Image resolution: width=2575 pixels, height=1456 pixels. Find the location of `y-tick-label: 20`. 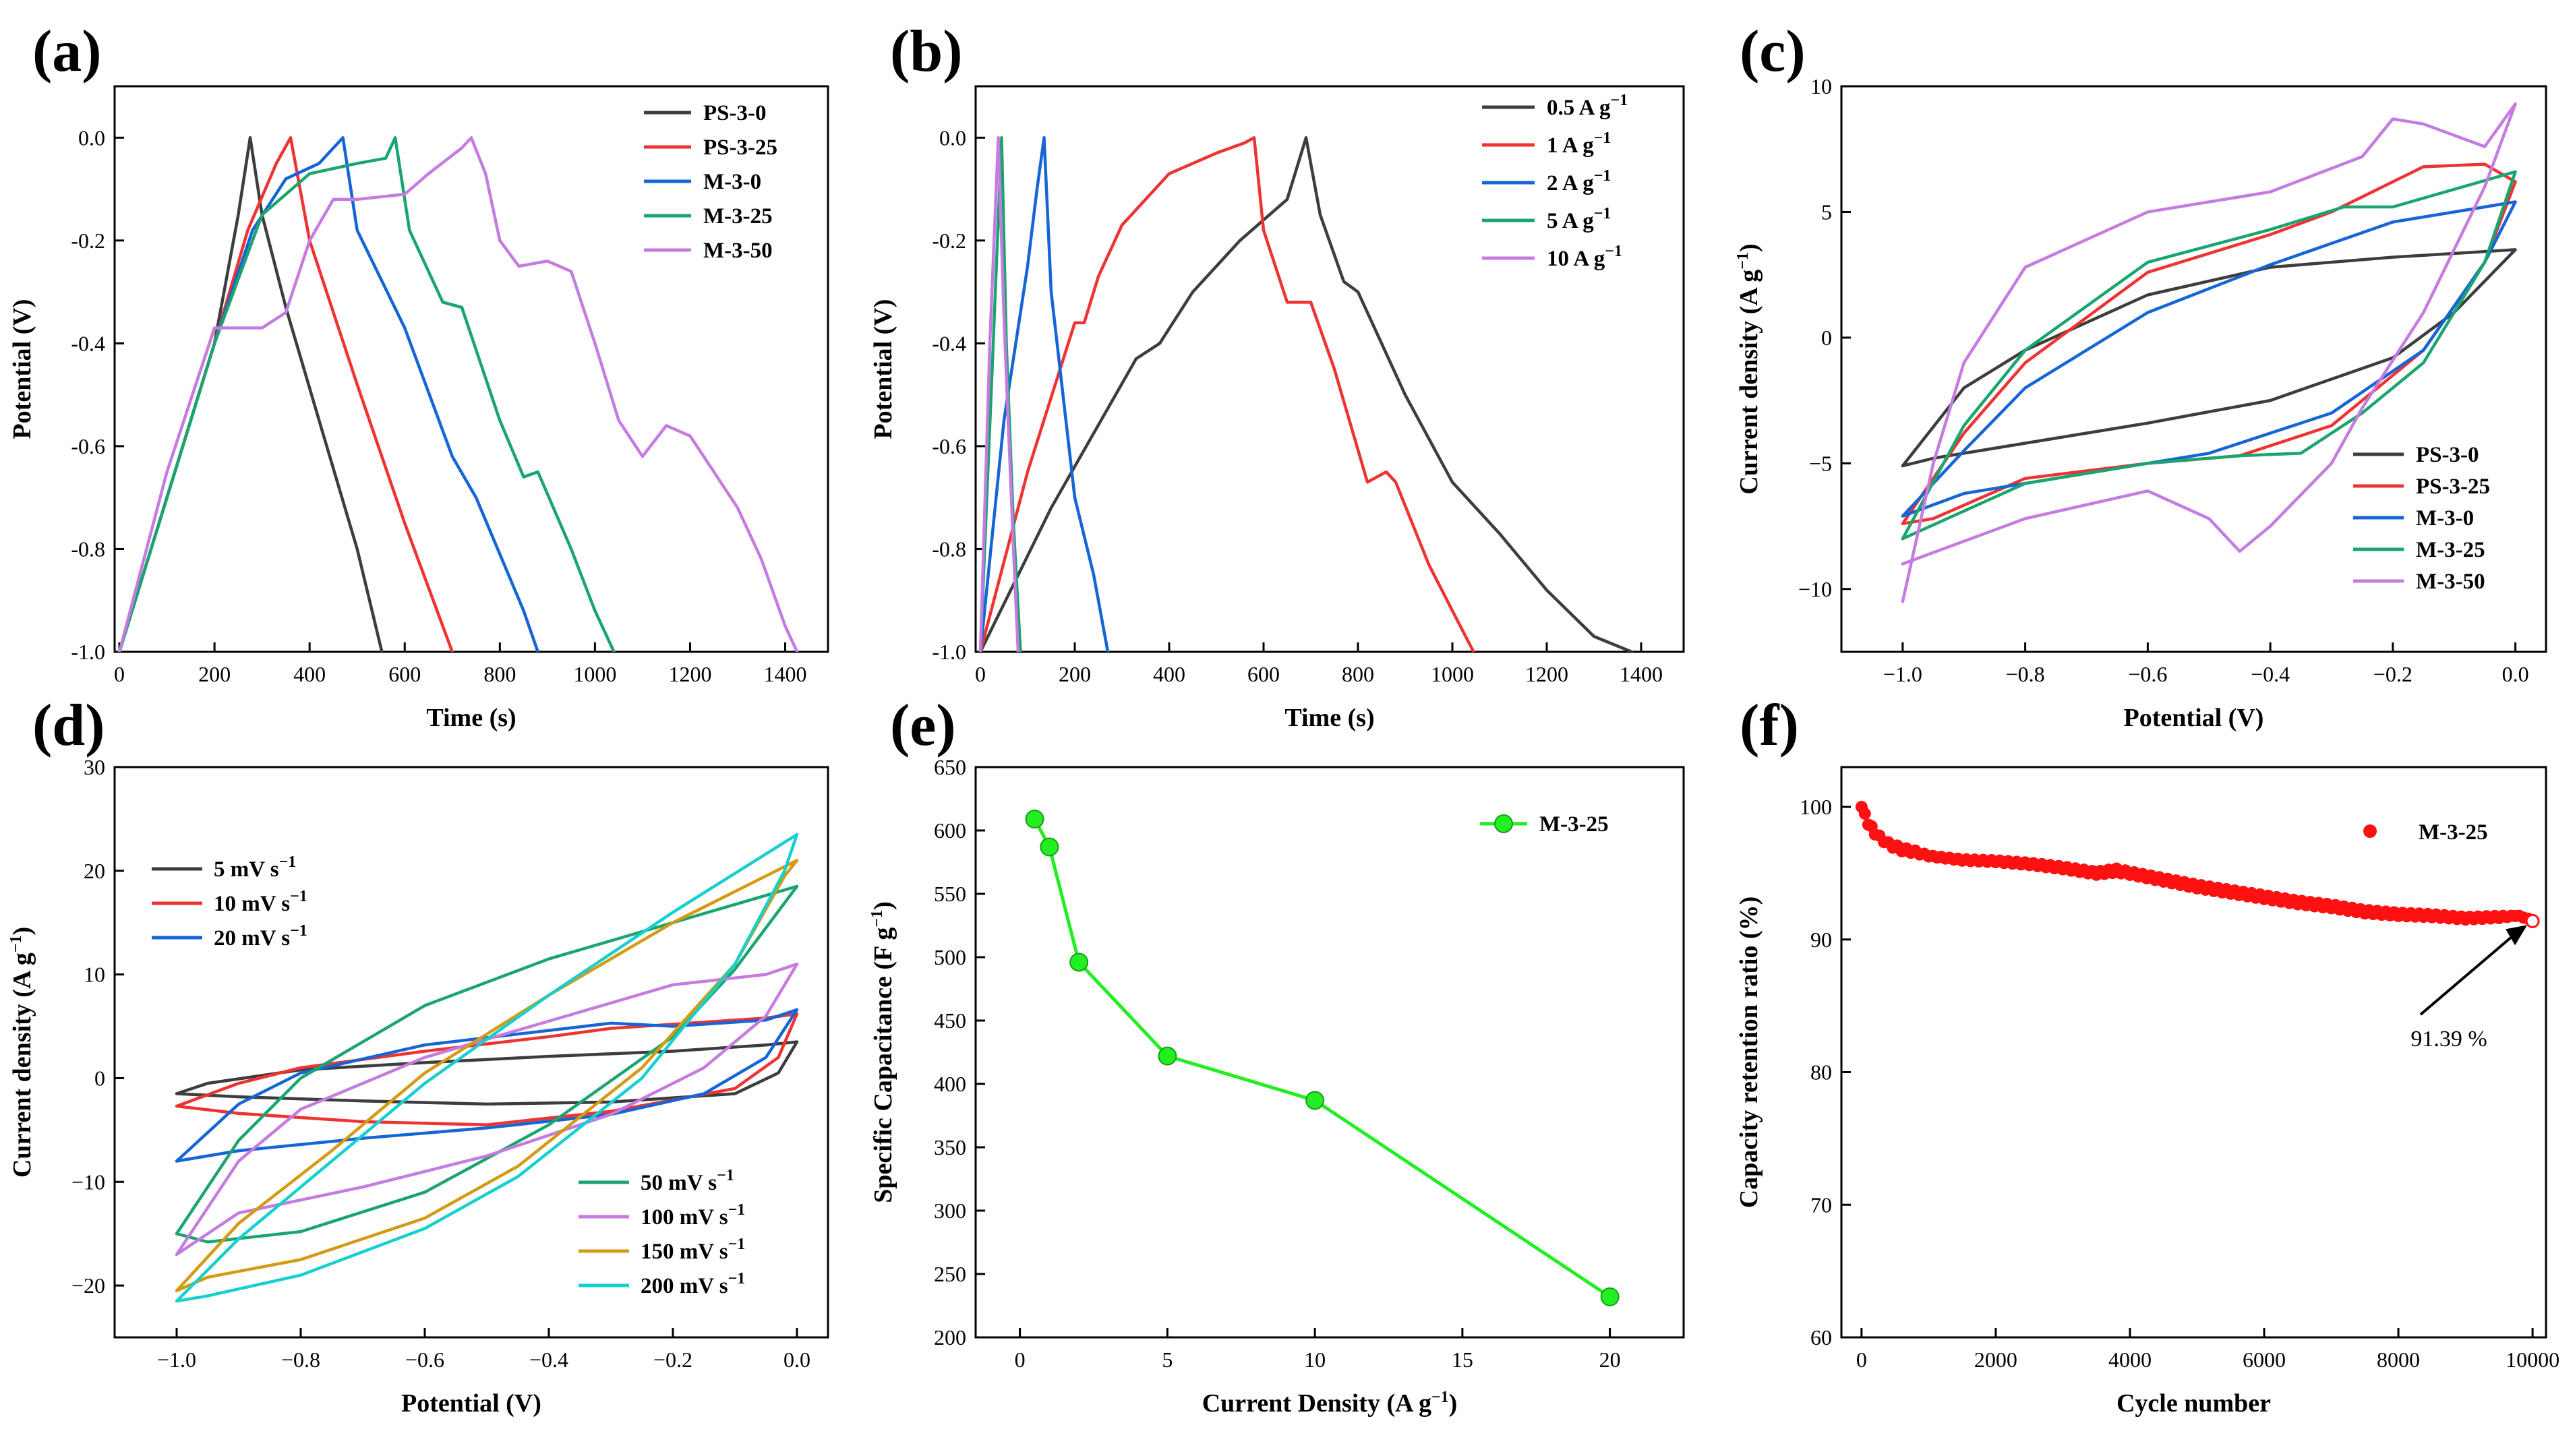

y-tick-label: 20 is located at coordinates (94, 871).